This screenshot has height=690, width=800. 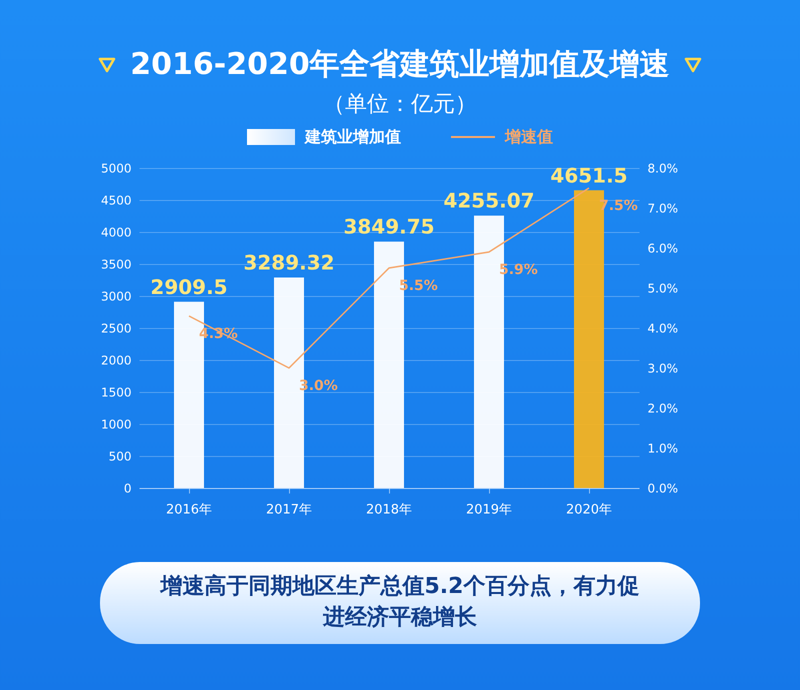 I want to click on data-label: 4255.07, so click(x=489, y=200).